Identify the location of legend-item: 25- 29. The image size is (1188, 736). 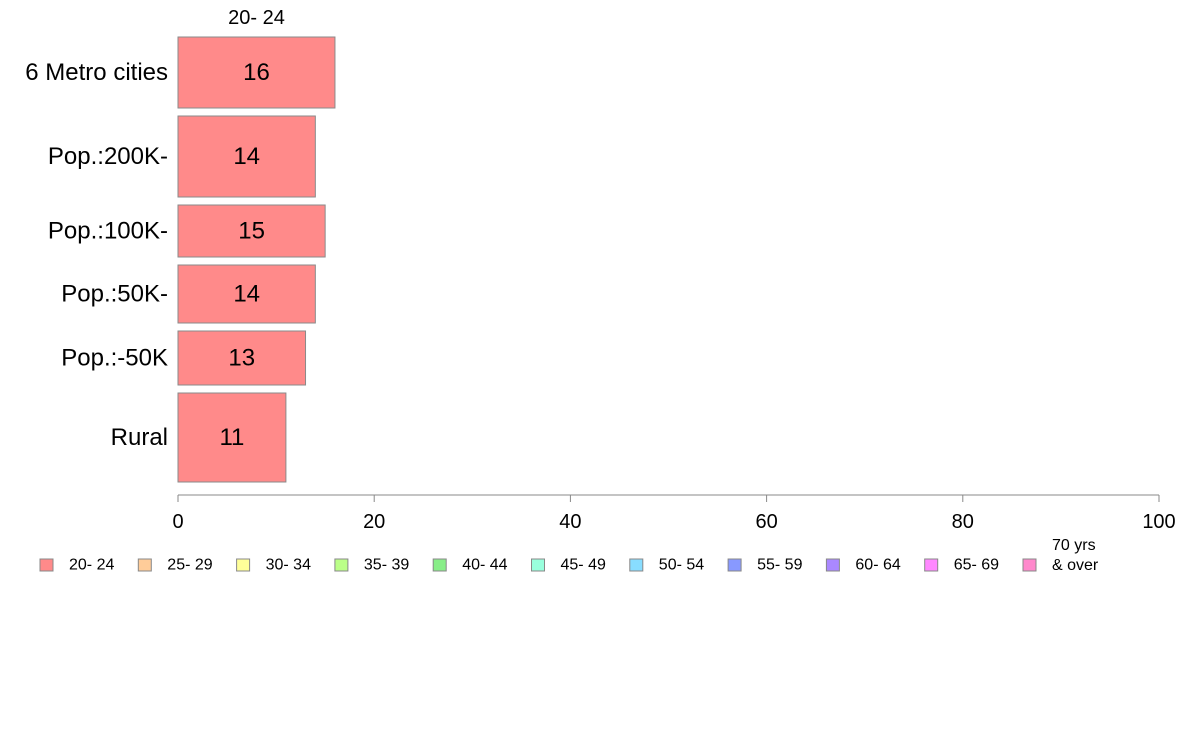
(175, 565).